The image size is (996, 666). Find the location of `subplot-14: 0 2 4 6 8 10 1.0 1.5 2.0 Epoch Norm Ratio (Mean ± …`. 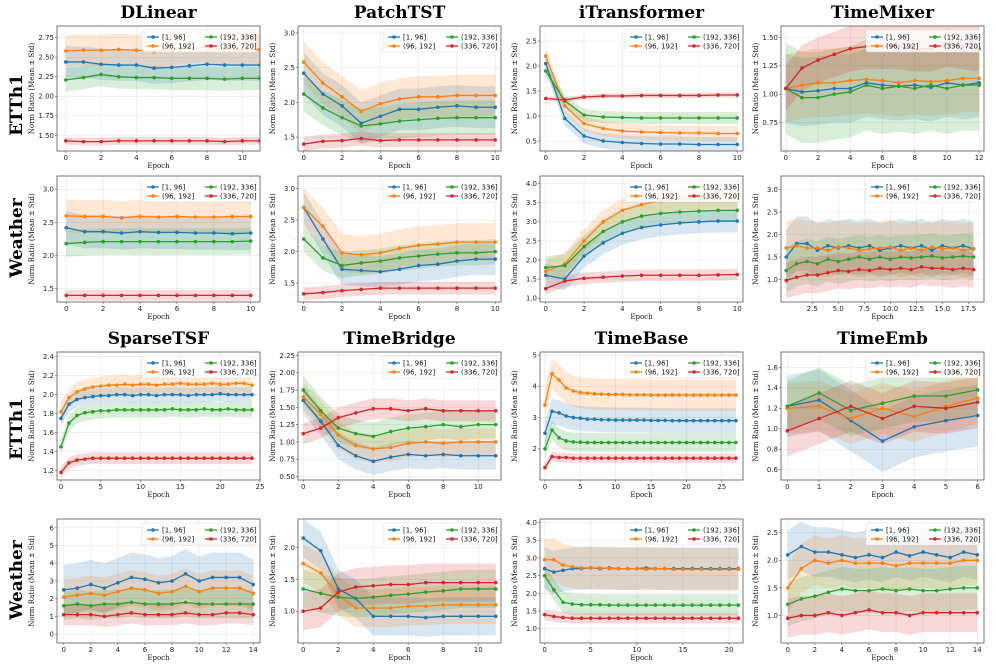

subplot-14: 0 2 4 6 8 10 1.0 1.5 2.0 Epoch Norm Ratio (Mean ± … is located at coordinates (385, 590).